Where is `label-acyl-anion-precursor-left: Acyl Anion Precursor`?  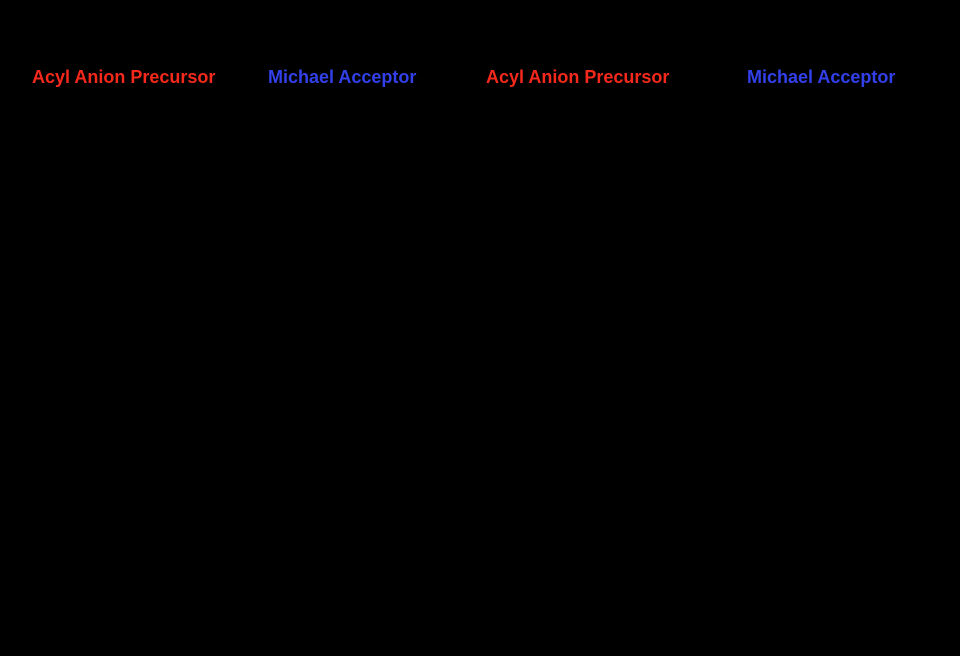
label-acyl-anion-precursor-left: Acyl Anion Precursor is located at coordinates (124, 77).